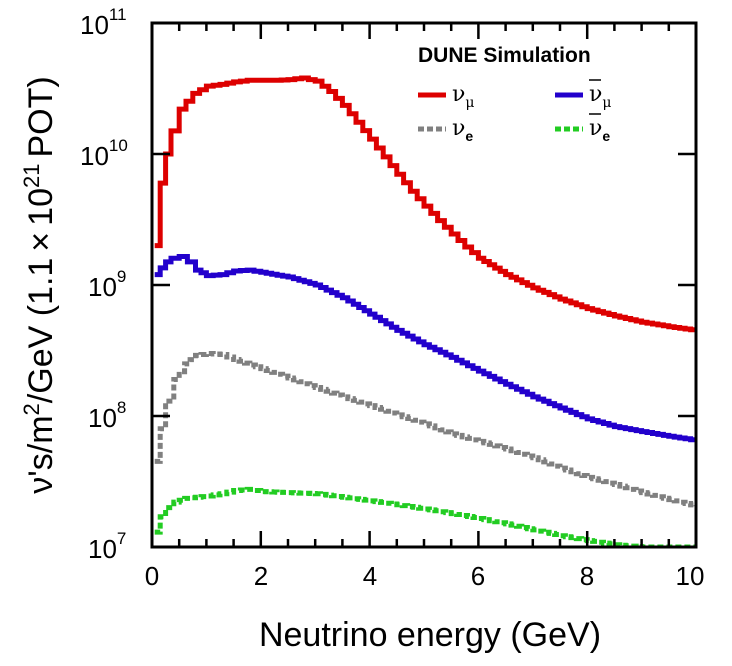 Image resolution: width=732 pixels, height=666 pixels. Describe the element at coordinates (446, 96) in the screenshot. I see `legend-entry-numu: νμ` at that location.